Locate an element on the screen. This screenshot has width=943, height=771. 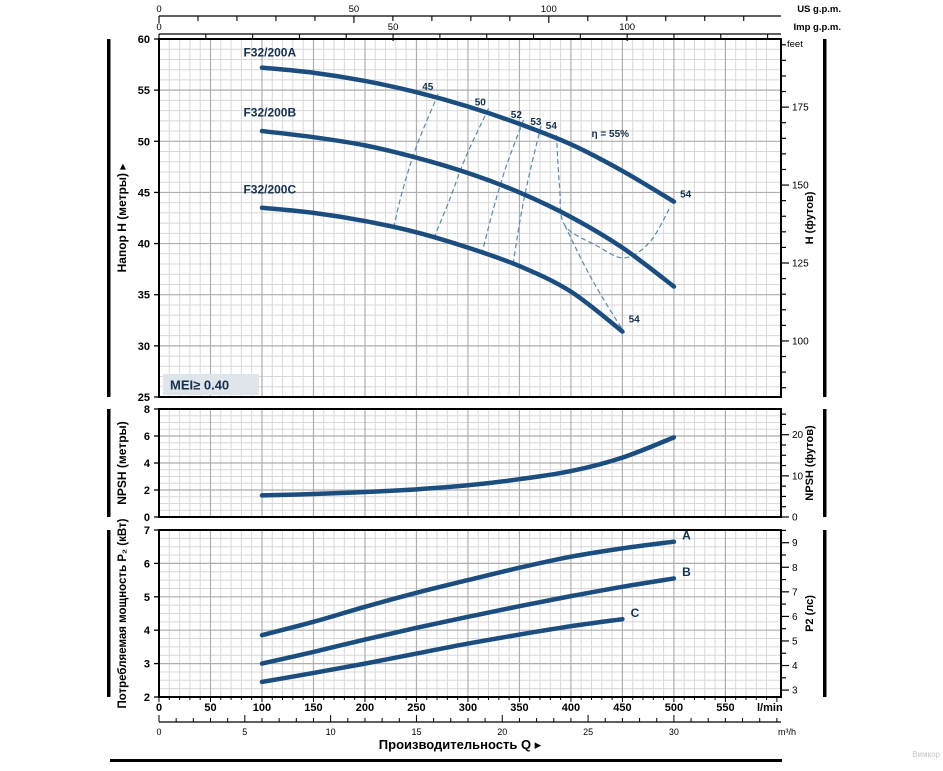
left-tick-label: 3 is located at coordinates (147, 665).